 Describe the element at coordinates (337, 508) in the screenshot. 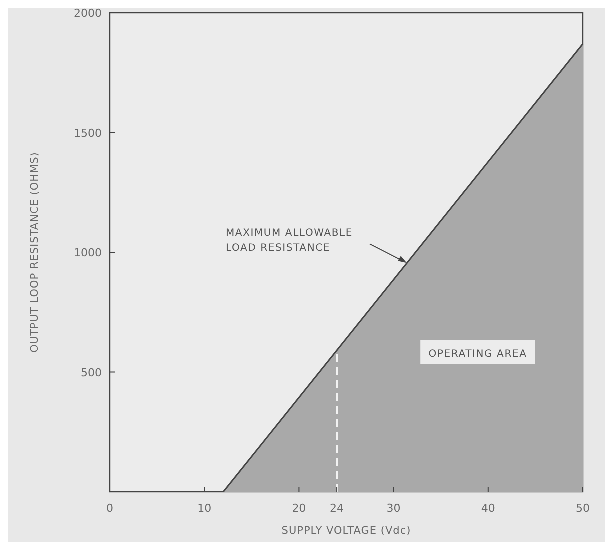

I see `x-tick-label: 24` at that location.